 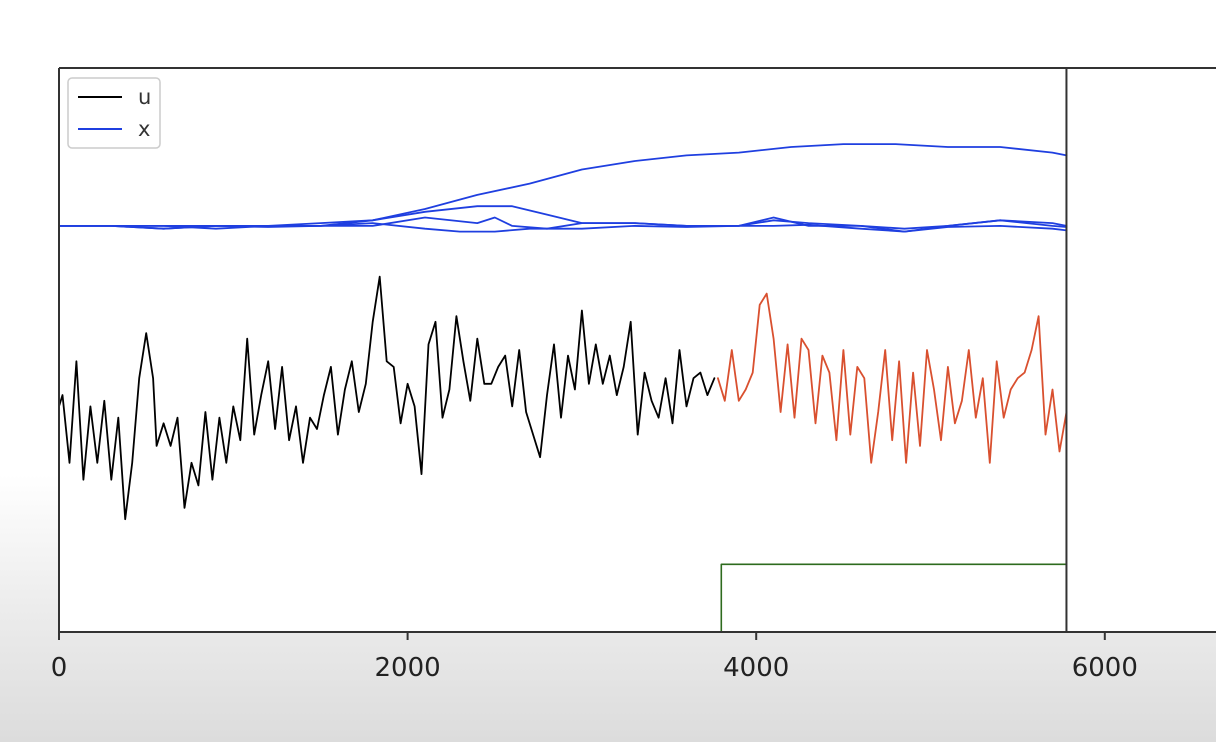 What do you see at coordinates (894, 598) in the screenshot?
I see `step-line` at bounding box center [894, 598].